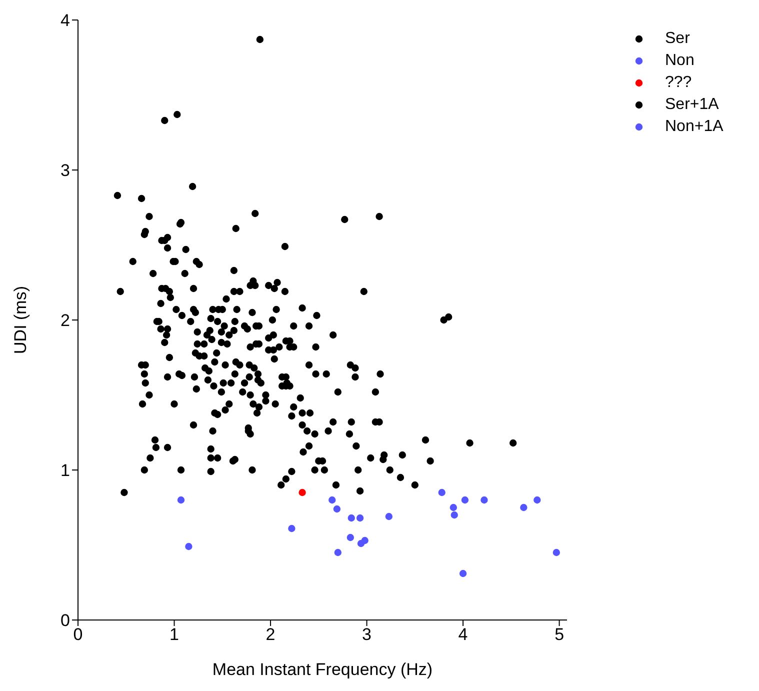  Describe the element at coordinates (677, 39) in the screenshot. I see `legend-label: Ser` at that location.